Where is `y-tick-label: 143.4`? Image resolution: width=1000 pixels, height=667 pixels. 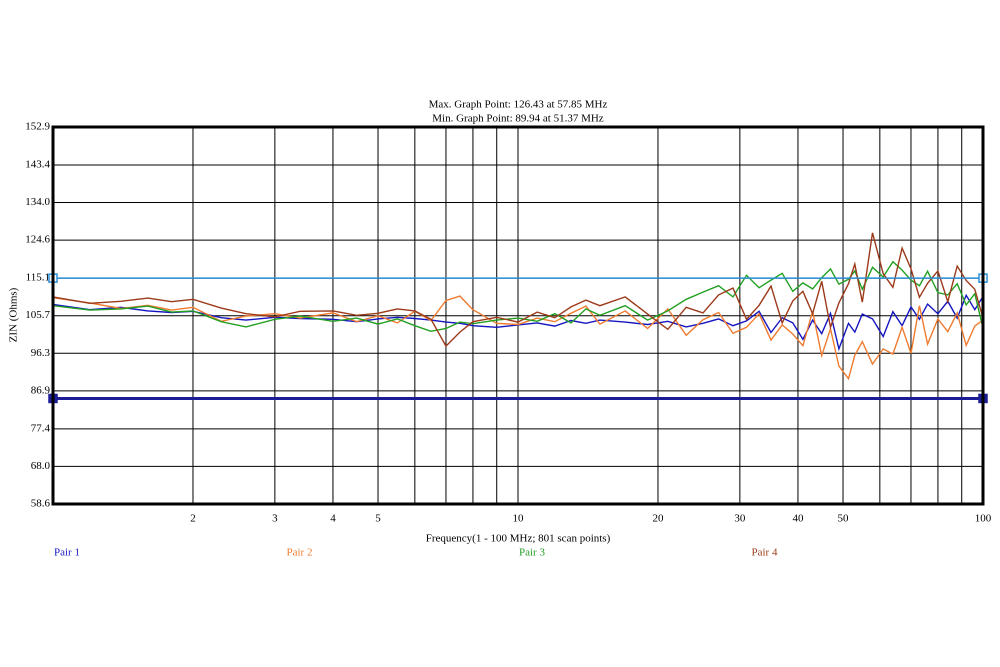
y-tick-label: 143.4 is located at coordinates (37, 165).